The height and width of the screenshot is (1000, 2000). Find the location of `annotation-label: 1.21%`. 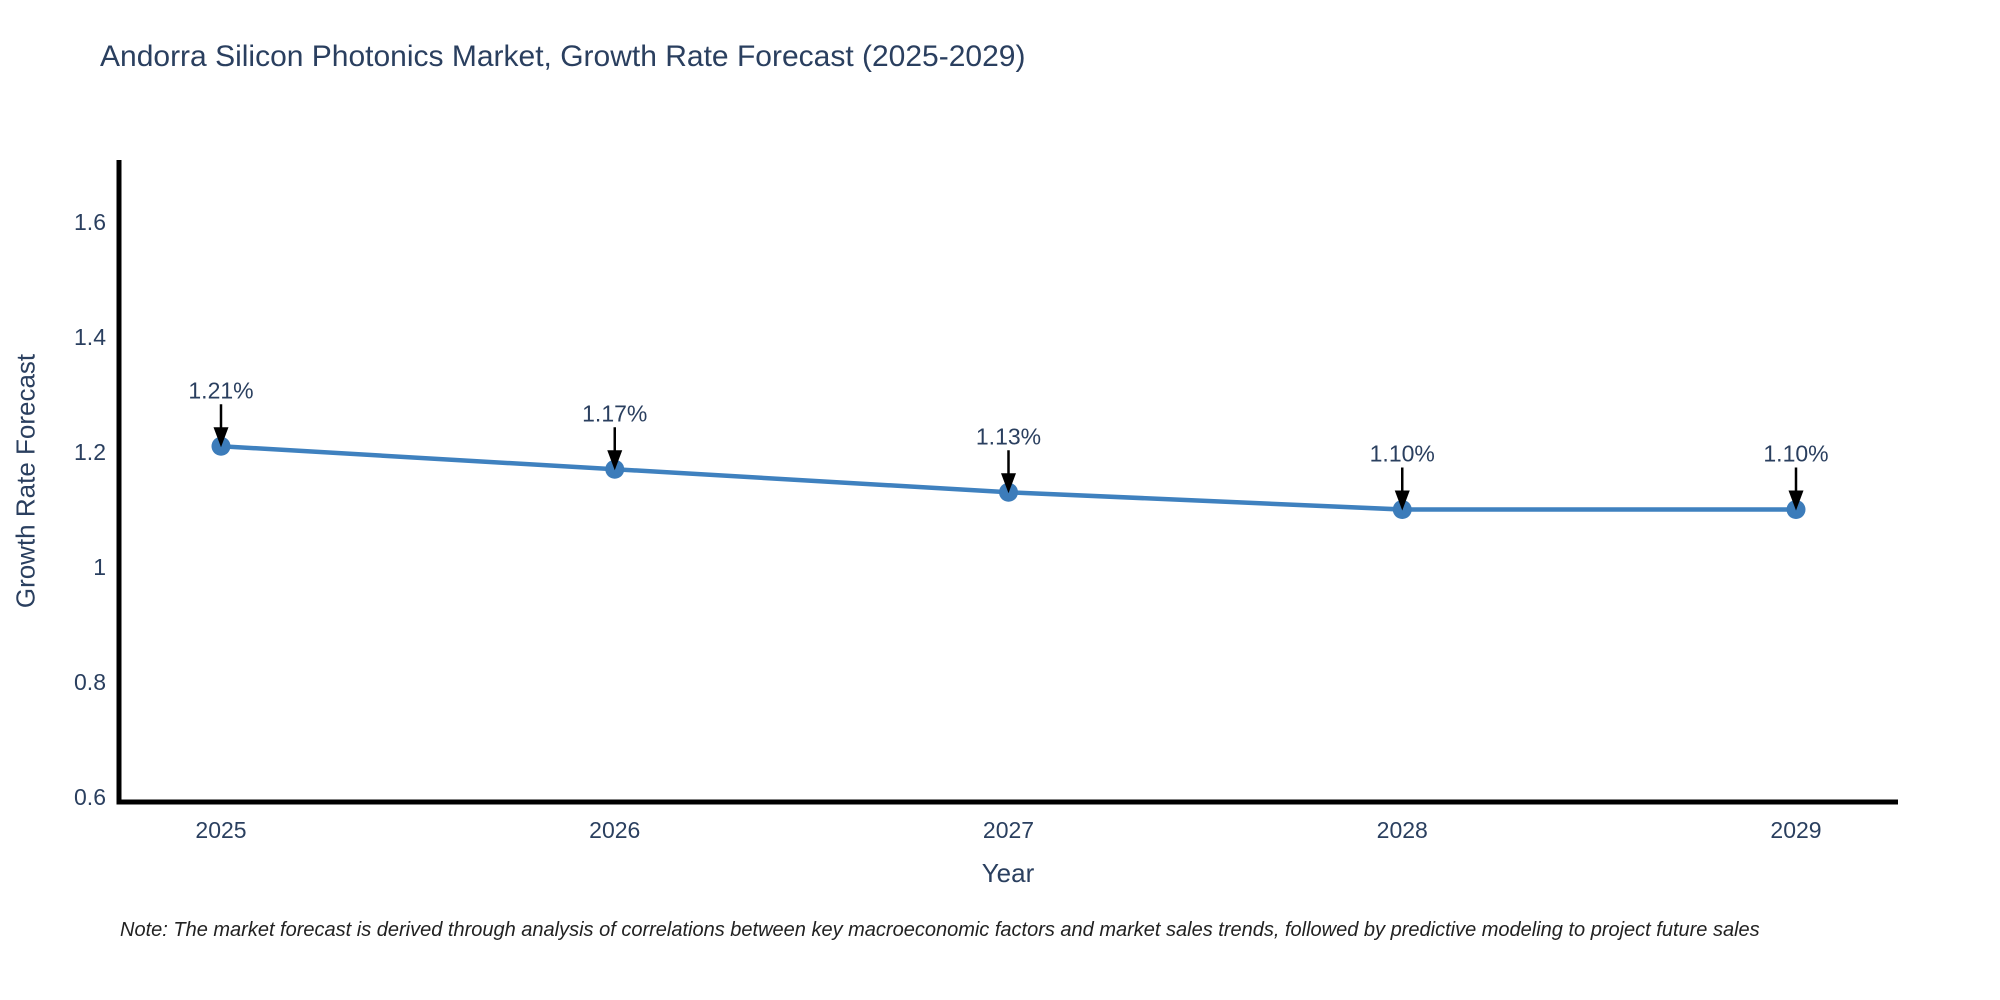

annotation-label: 1.21% is located at coordinates (220, 390).